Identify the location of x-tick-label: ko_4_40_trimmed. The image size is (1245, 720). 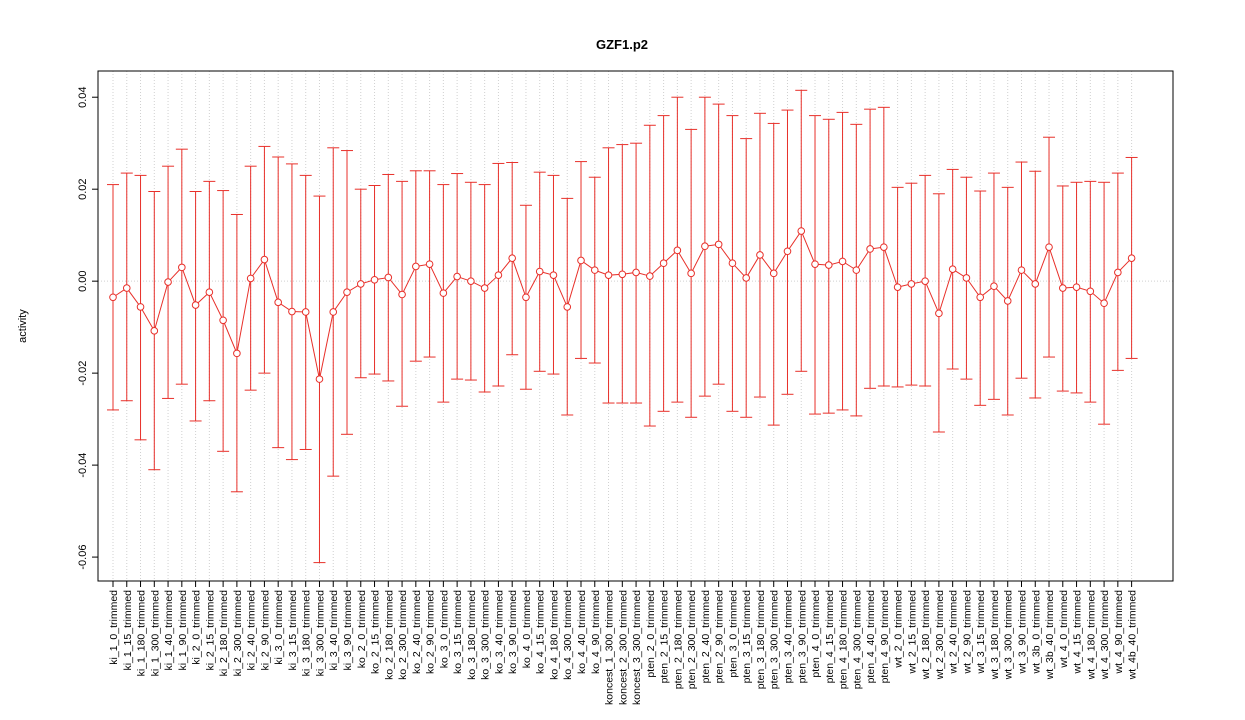
(582, 632).